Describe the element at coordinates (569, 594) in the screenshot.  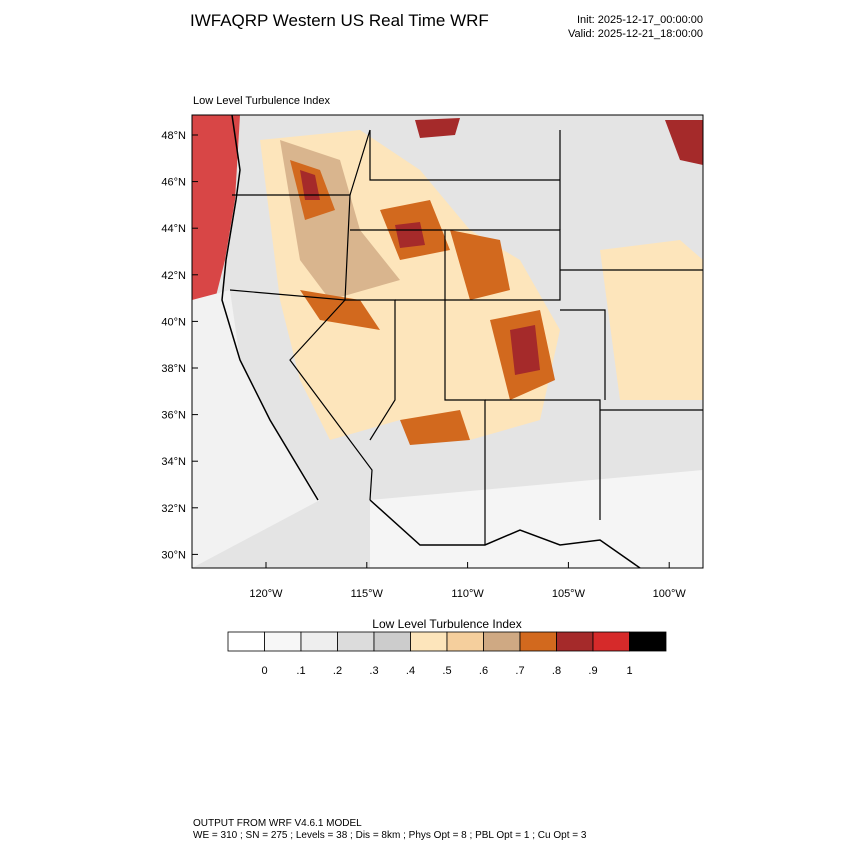
I see `lon-label: 105°W` at that location.